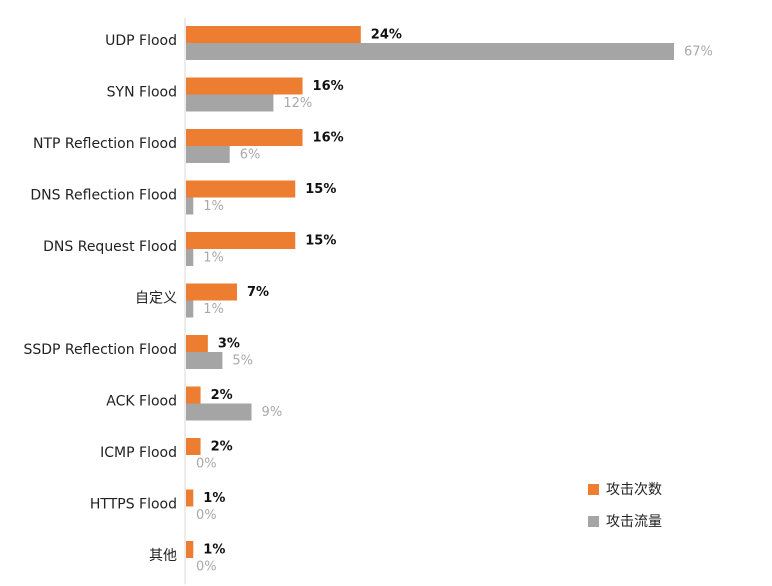  Describe the element at coordinates (242, 361) in the screenshot. I see `attack-traffic-data-label: 5%` at that location.